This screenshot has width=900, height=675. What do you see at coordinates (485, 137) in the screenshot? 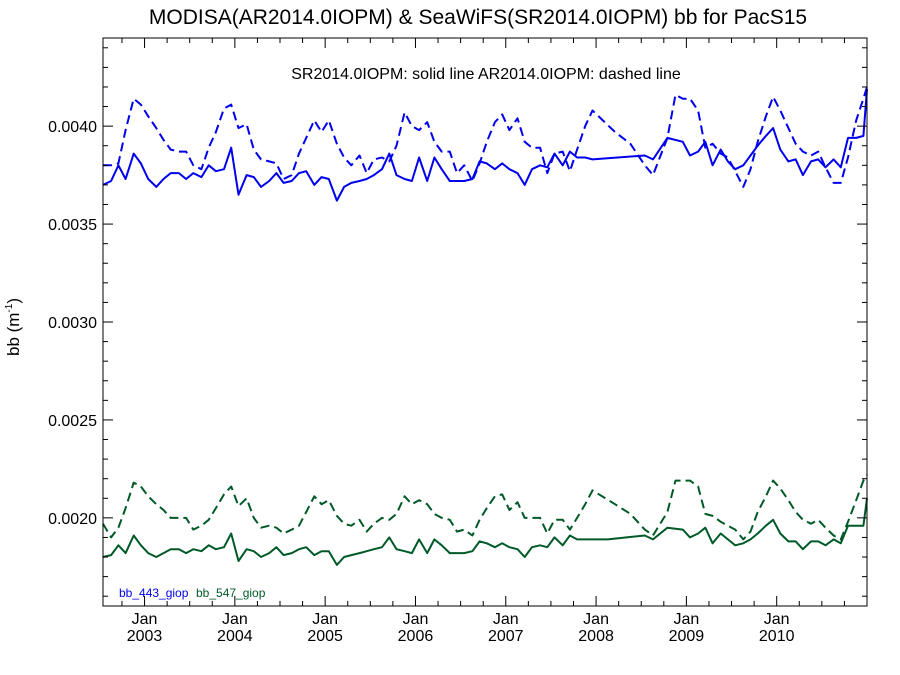
I see `series-line-bb_443_giop-dashed` at bounding box center [485, 137].